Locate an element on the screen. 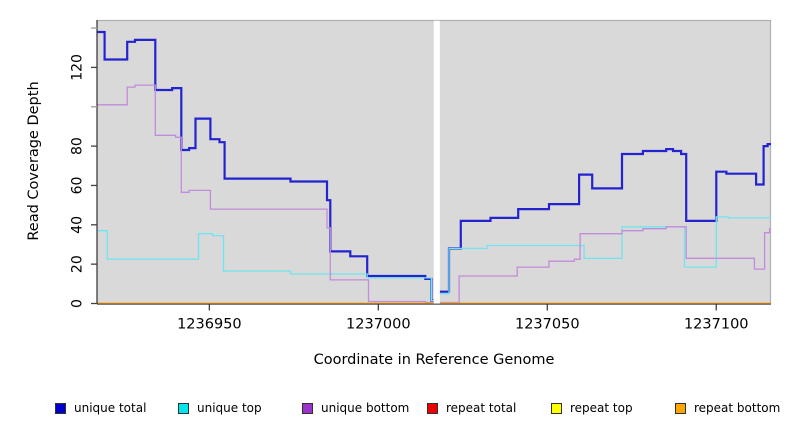 This screenshot has width=792, height=432. y-tick-label: 60 is located at coordinates (78, 186).